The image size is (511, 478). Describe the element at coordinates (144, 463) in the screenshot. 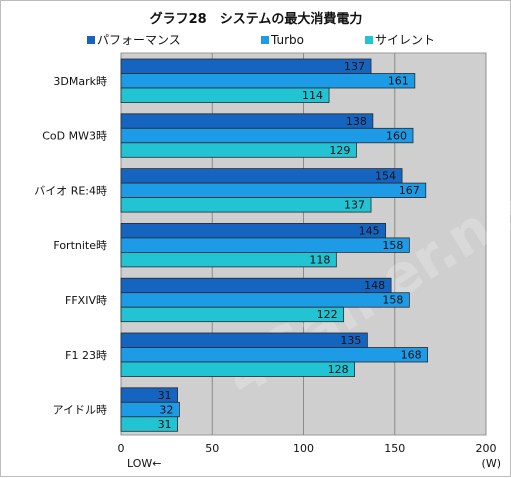

I see `low-note-label: LOW←` at that location.